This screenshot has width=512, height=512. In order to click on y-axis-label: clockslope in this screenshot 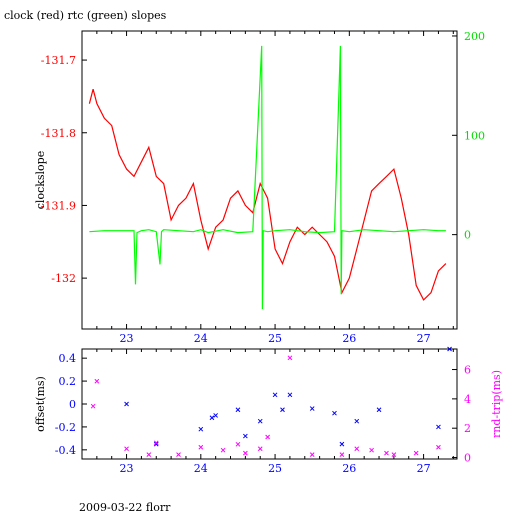, I will do `click(40, 180)`.